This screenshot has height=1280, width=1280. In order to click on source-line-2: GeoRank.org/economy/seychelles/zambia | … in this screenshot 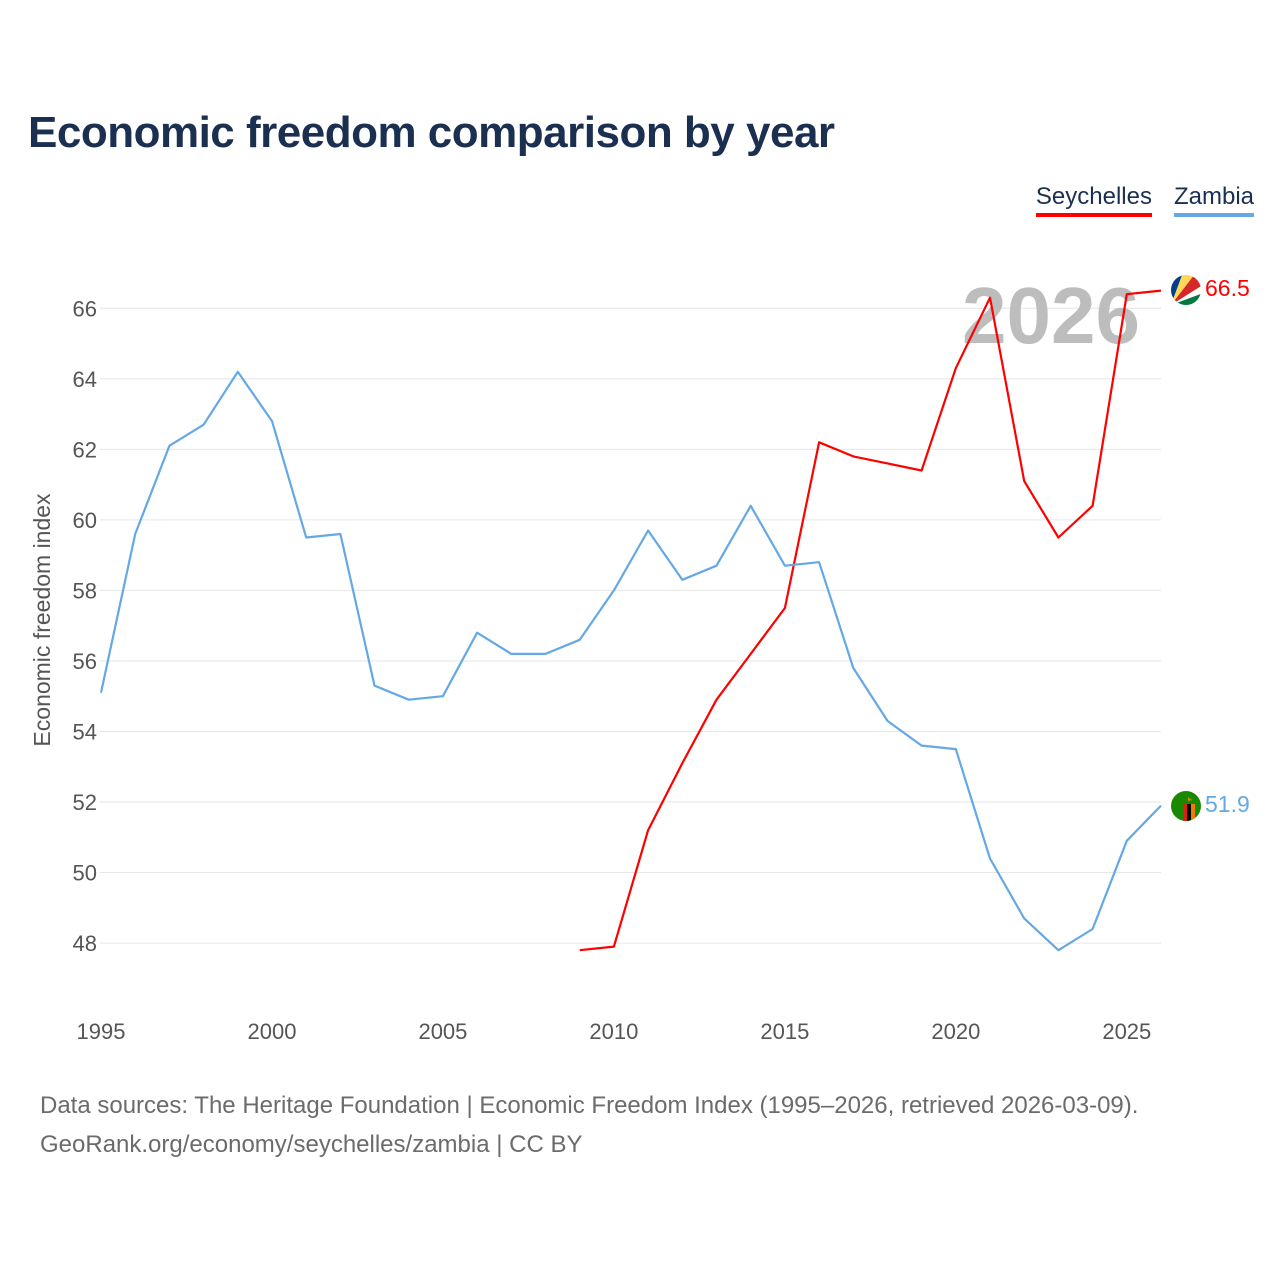, I will do `click(311, 1144)`.